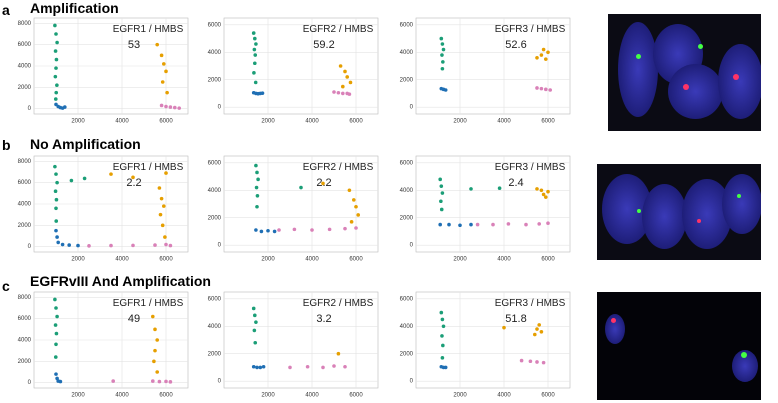 The height and width of the screenshot is (403, 778). I want to click on chart-title: EGFR3 / HMBS, so click(530, 167).